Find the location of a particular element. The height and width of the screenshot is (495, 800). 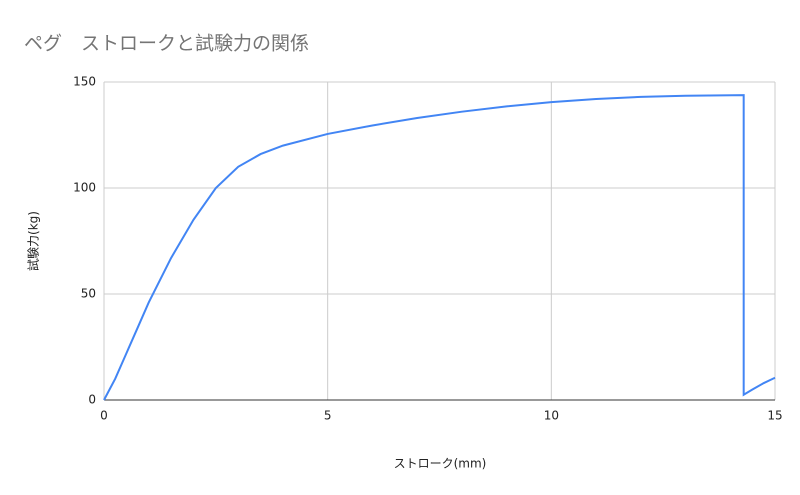

y-tick-label: 0 is located at coordinates (92, 400).